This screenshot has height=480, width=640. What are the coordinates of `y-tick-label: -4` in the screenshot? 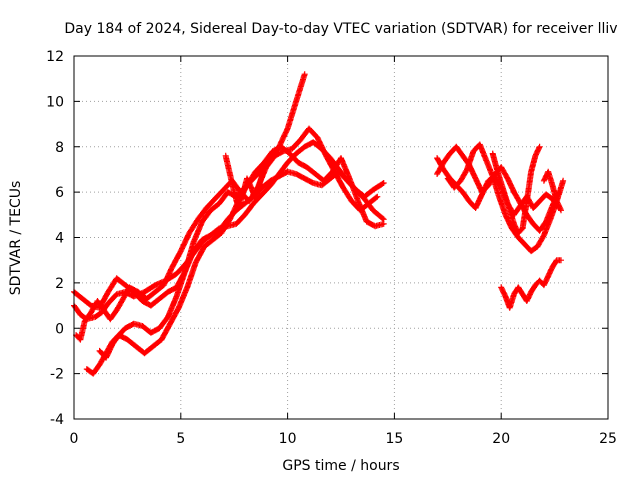 It's located at (57, 420).